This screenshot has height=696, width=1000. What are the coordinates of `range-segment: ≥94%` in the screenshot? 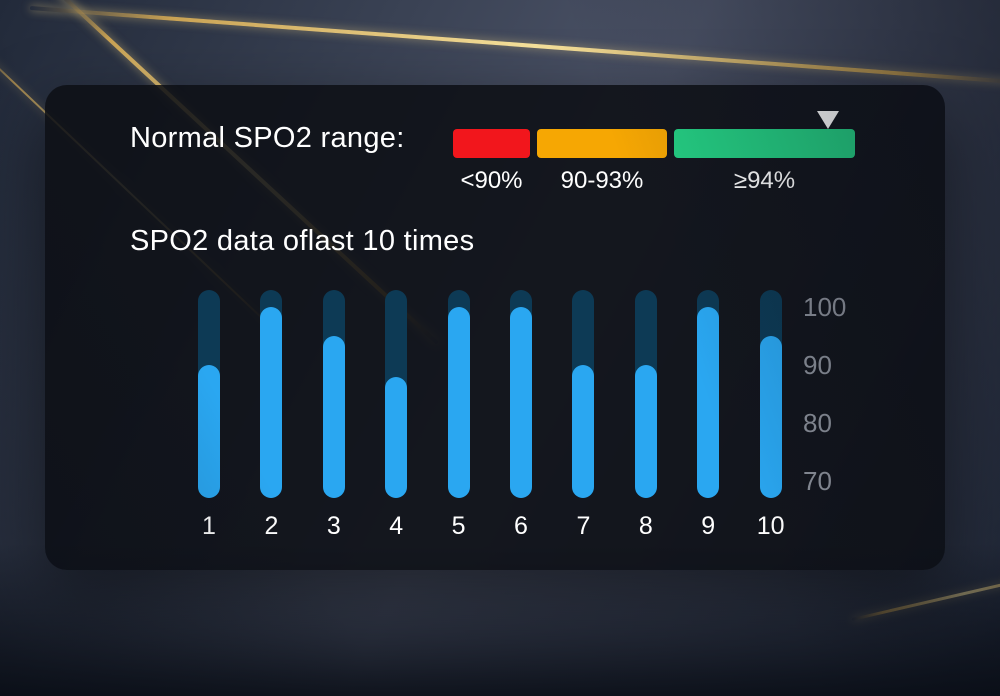 It's located at (764, 162).